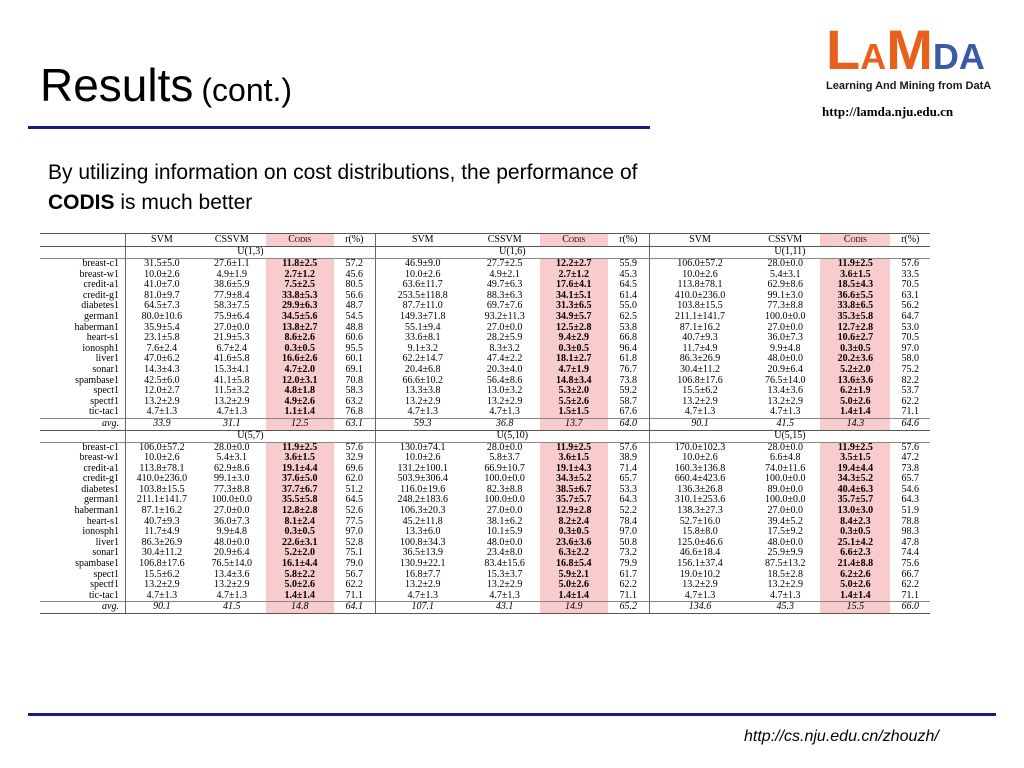 The height and width of the screenshot is (768, 1024). I want to click on table-cell: 62.2, so click(910, 585).